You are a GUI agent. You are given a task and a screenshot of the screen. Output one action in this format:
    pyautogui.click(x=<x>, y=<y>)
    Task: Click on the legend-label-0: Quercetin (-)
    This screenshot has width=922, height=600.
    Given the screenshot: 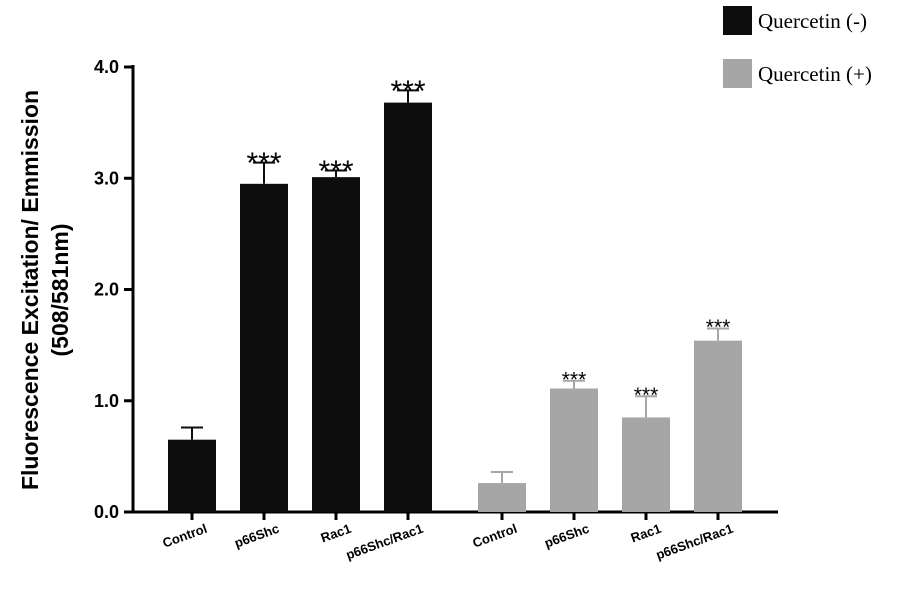 What is the action you would take?
    pyautogui.click(x=812, y=21)
    